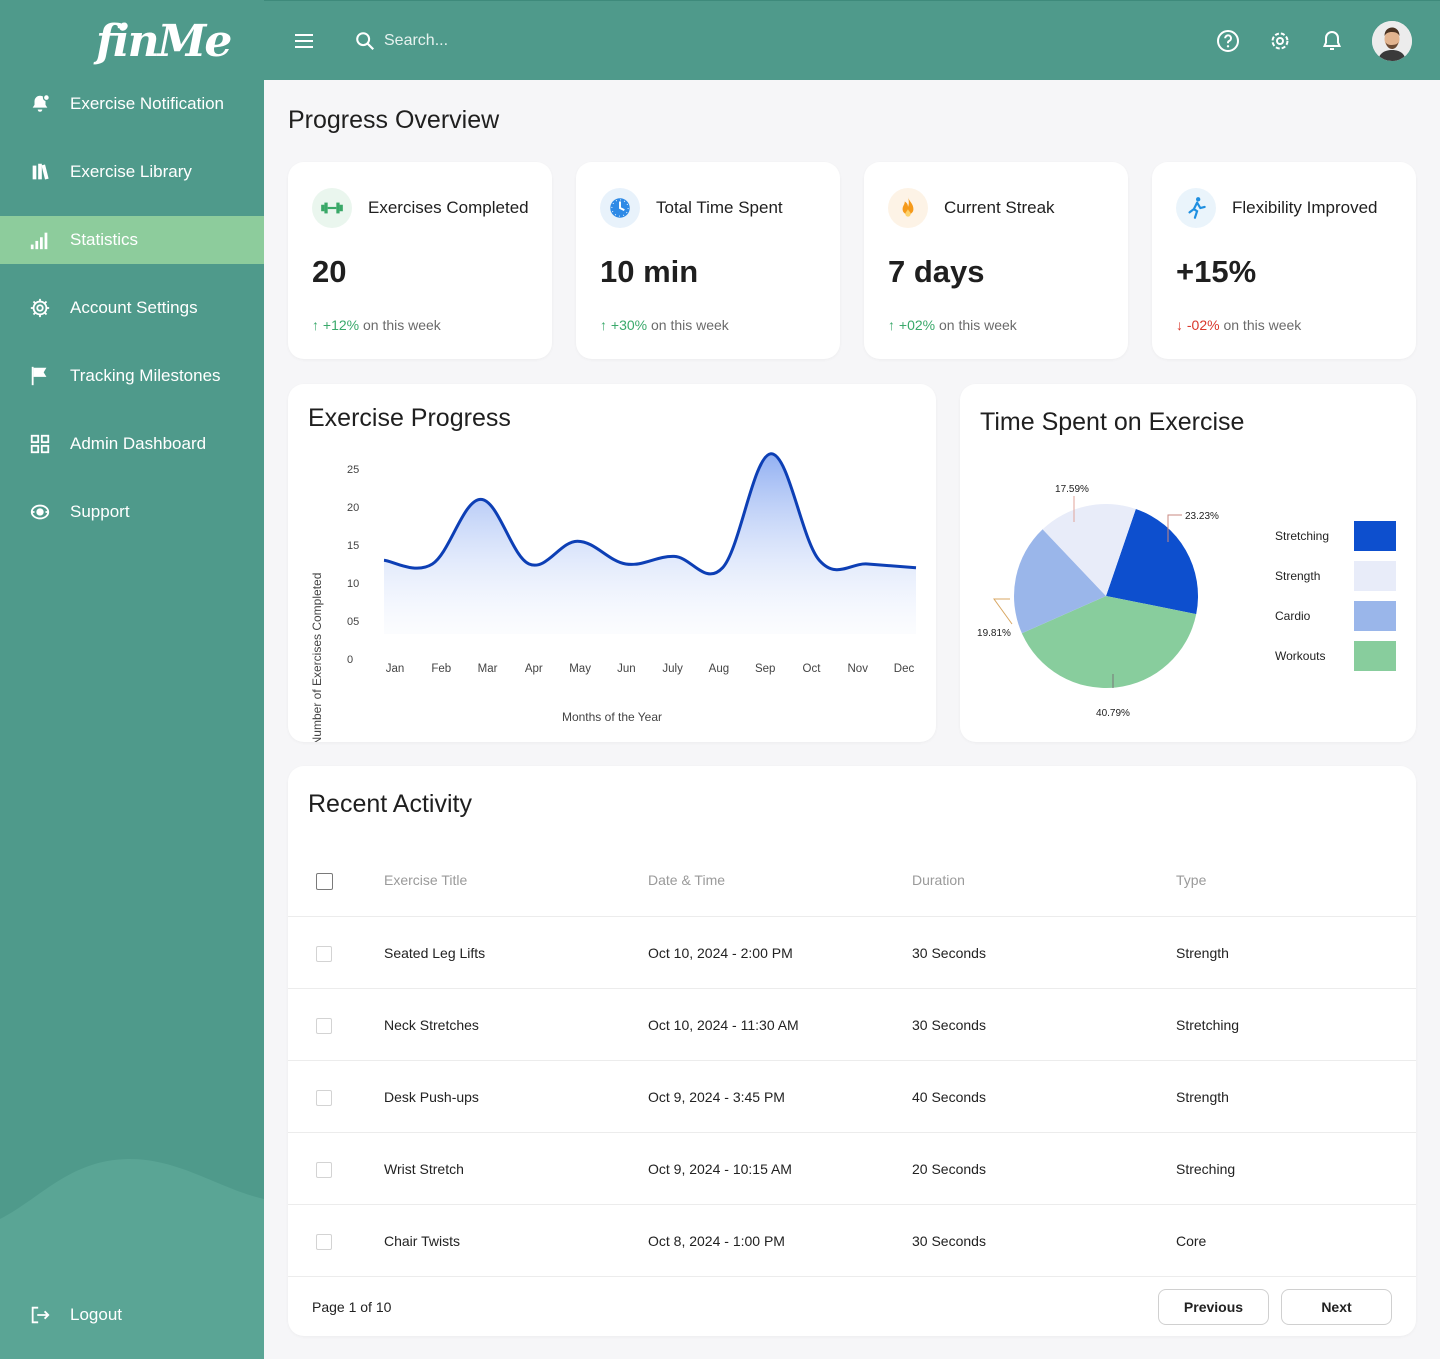  Describe the element at coordinates (1072, 489) in the screenshot. I see `pie-value-label: 17.59%` at that location.